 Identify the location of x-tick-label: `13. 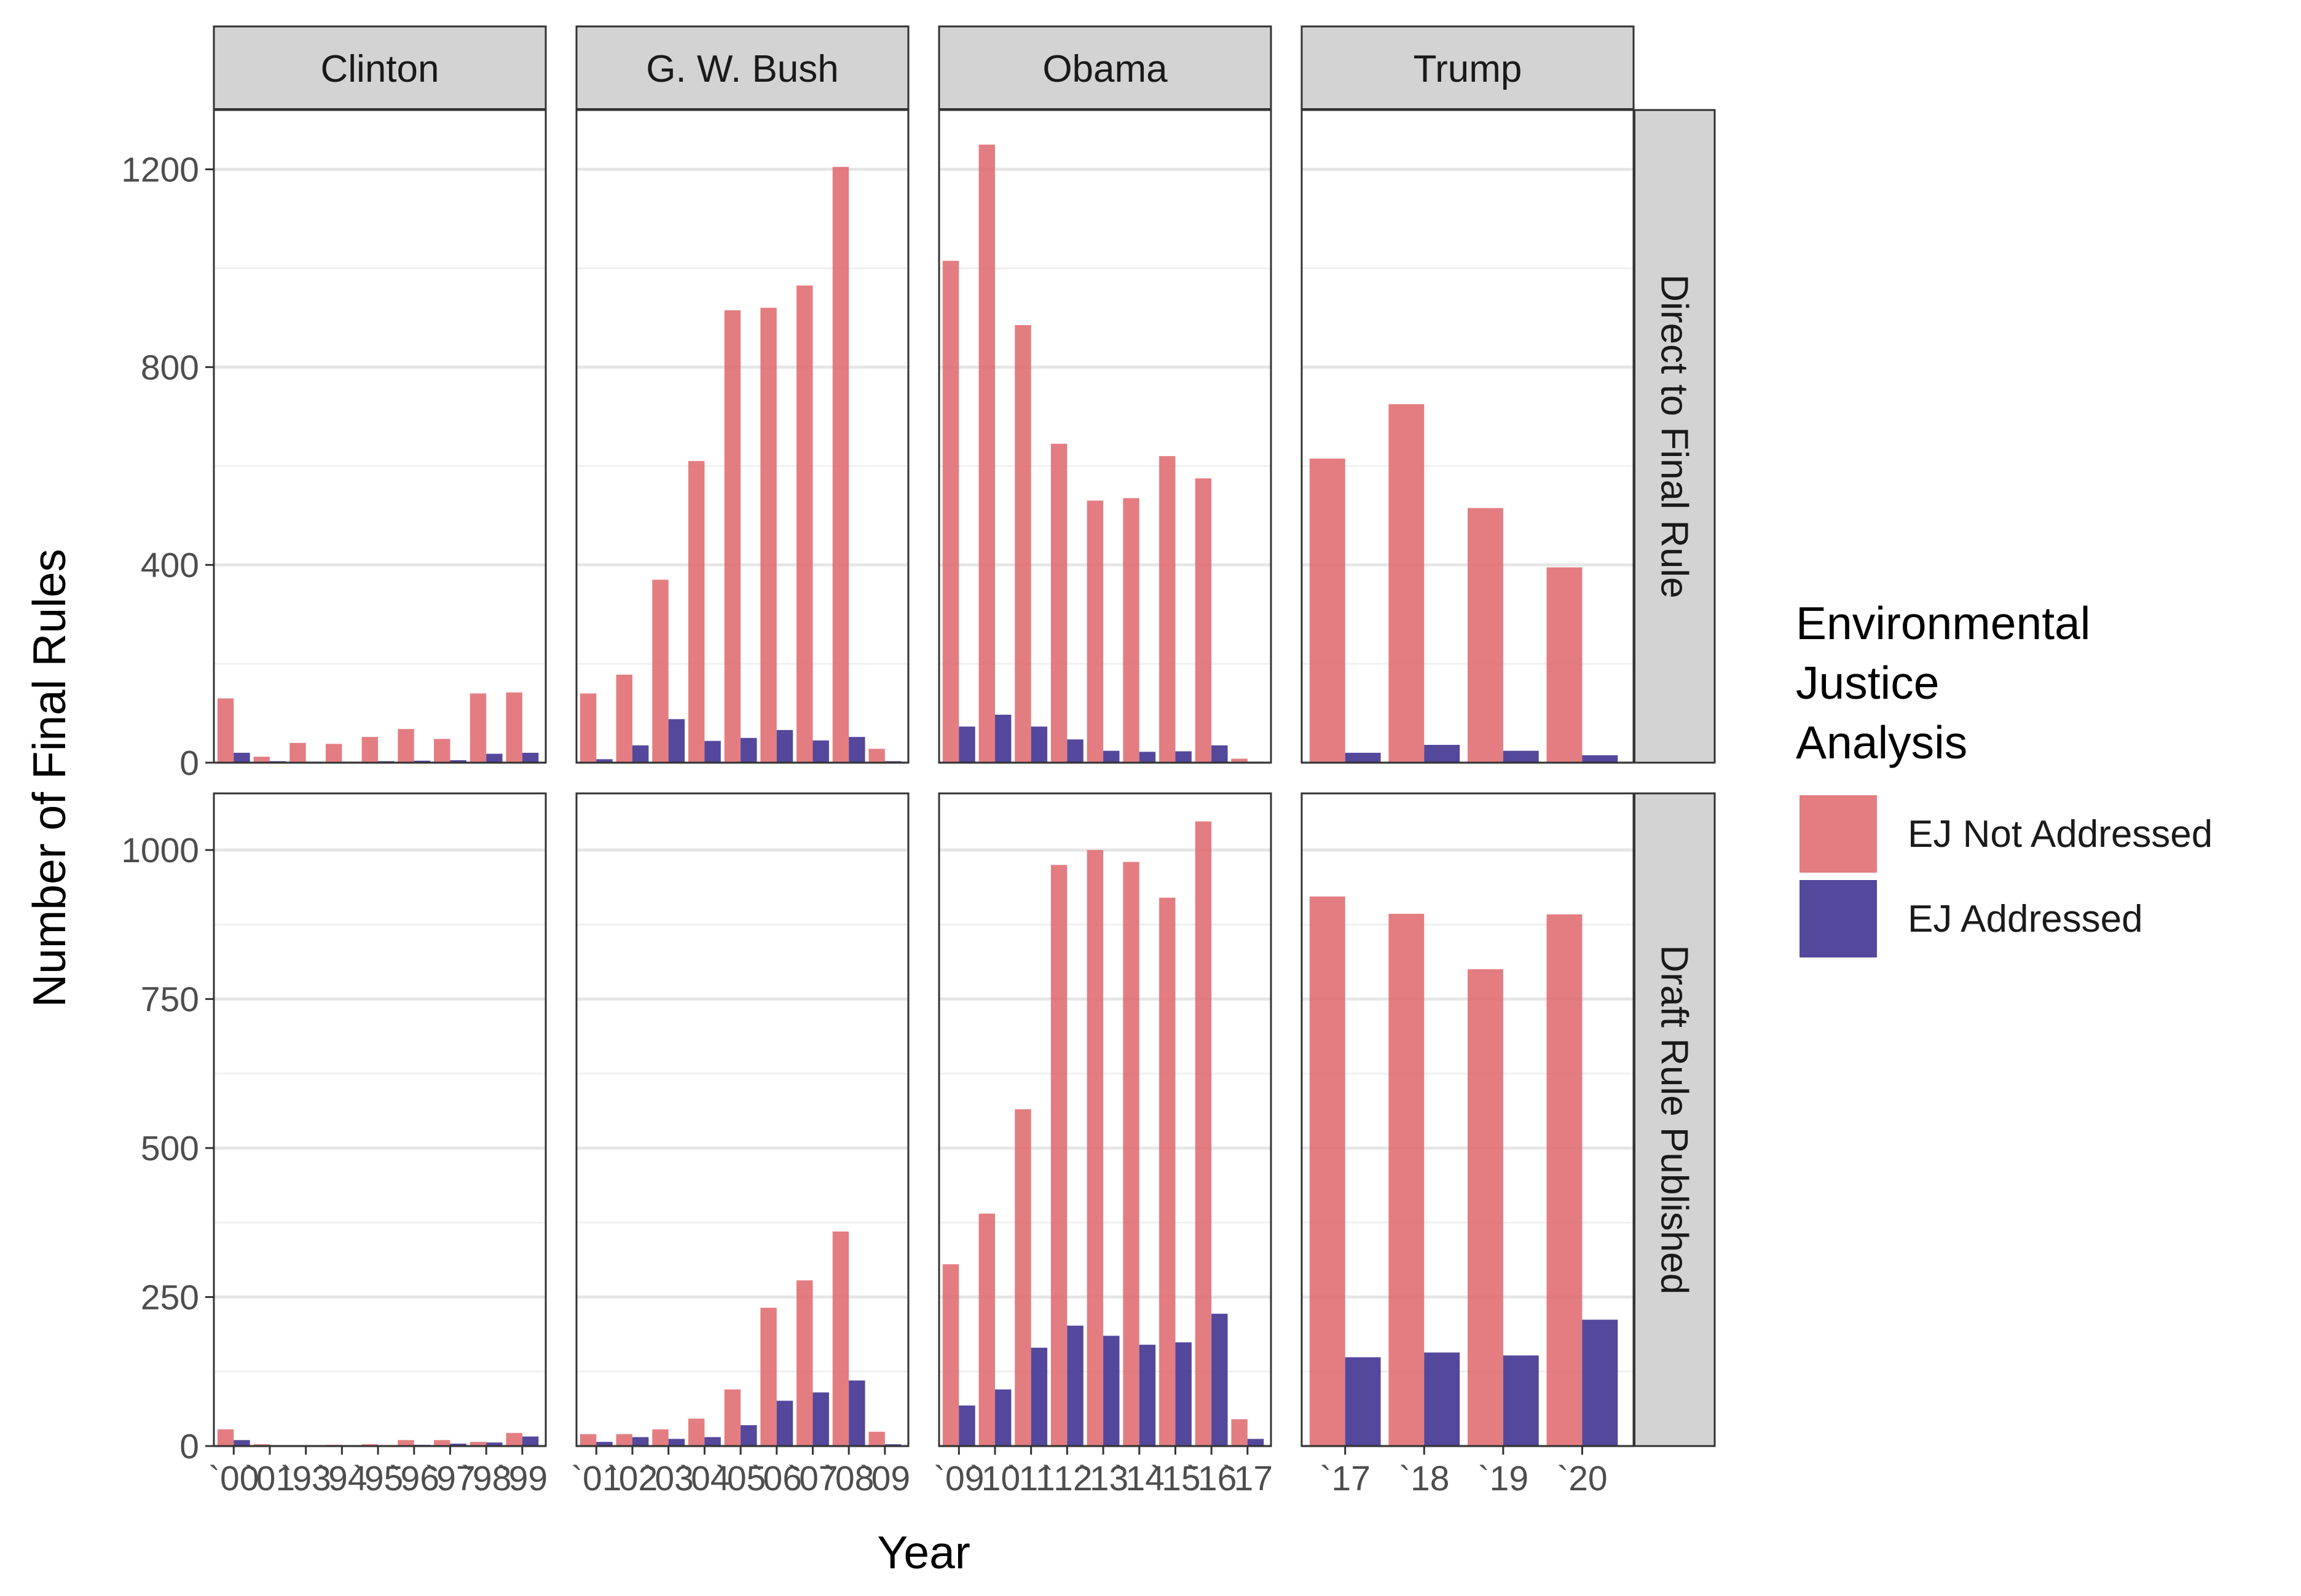
(1103, 1479).